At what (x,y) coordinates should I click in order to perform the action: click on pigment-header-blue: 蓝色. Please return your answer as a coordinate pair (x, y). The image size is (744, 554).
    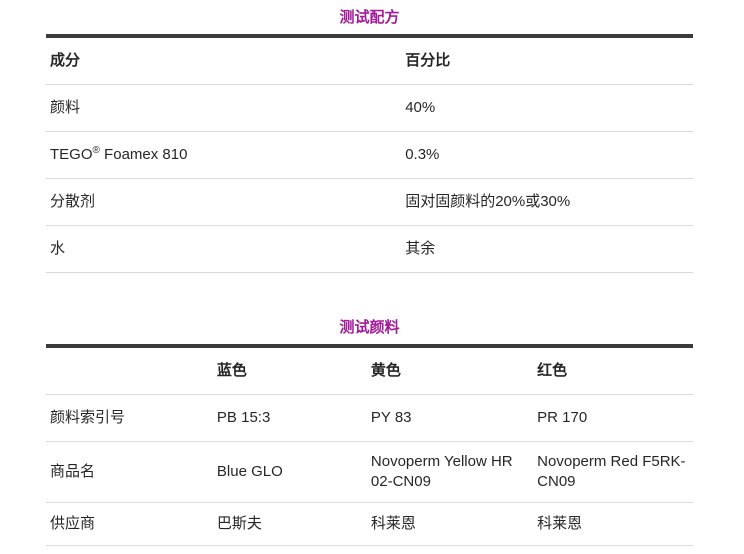
    Looking at the image, I should click on (289, 370).